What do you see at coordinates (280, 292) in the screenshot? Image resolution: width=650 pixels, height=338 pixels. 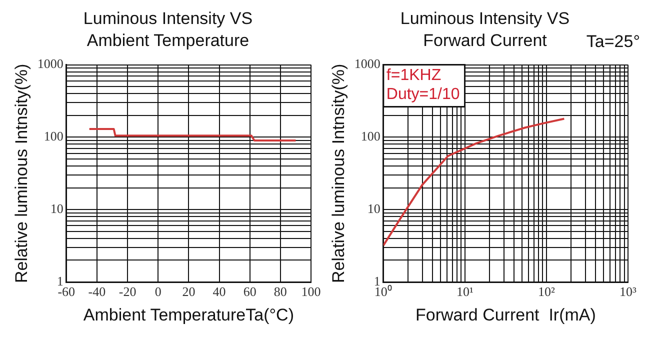 I see `x-tick-label: 80` at bounding box center [280, 292].